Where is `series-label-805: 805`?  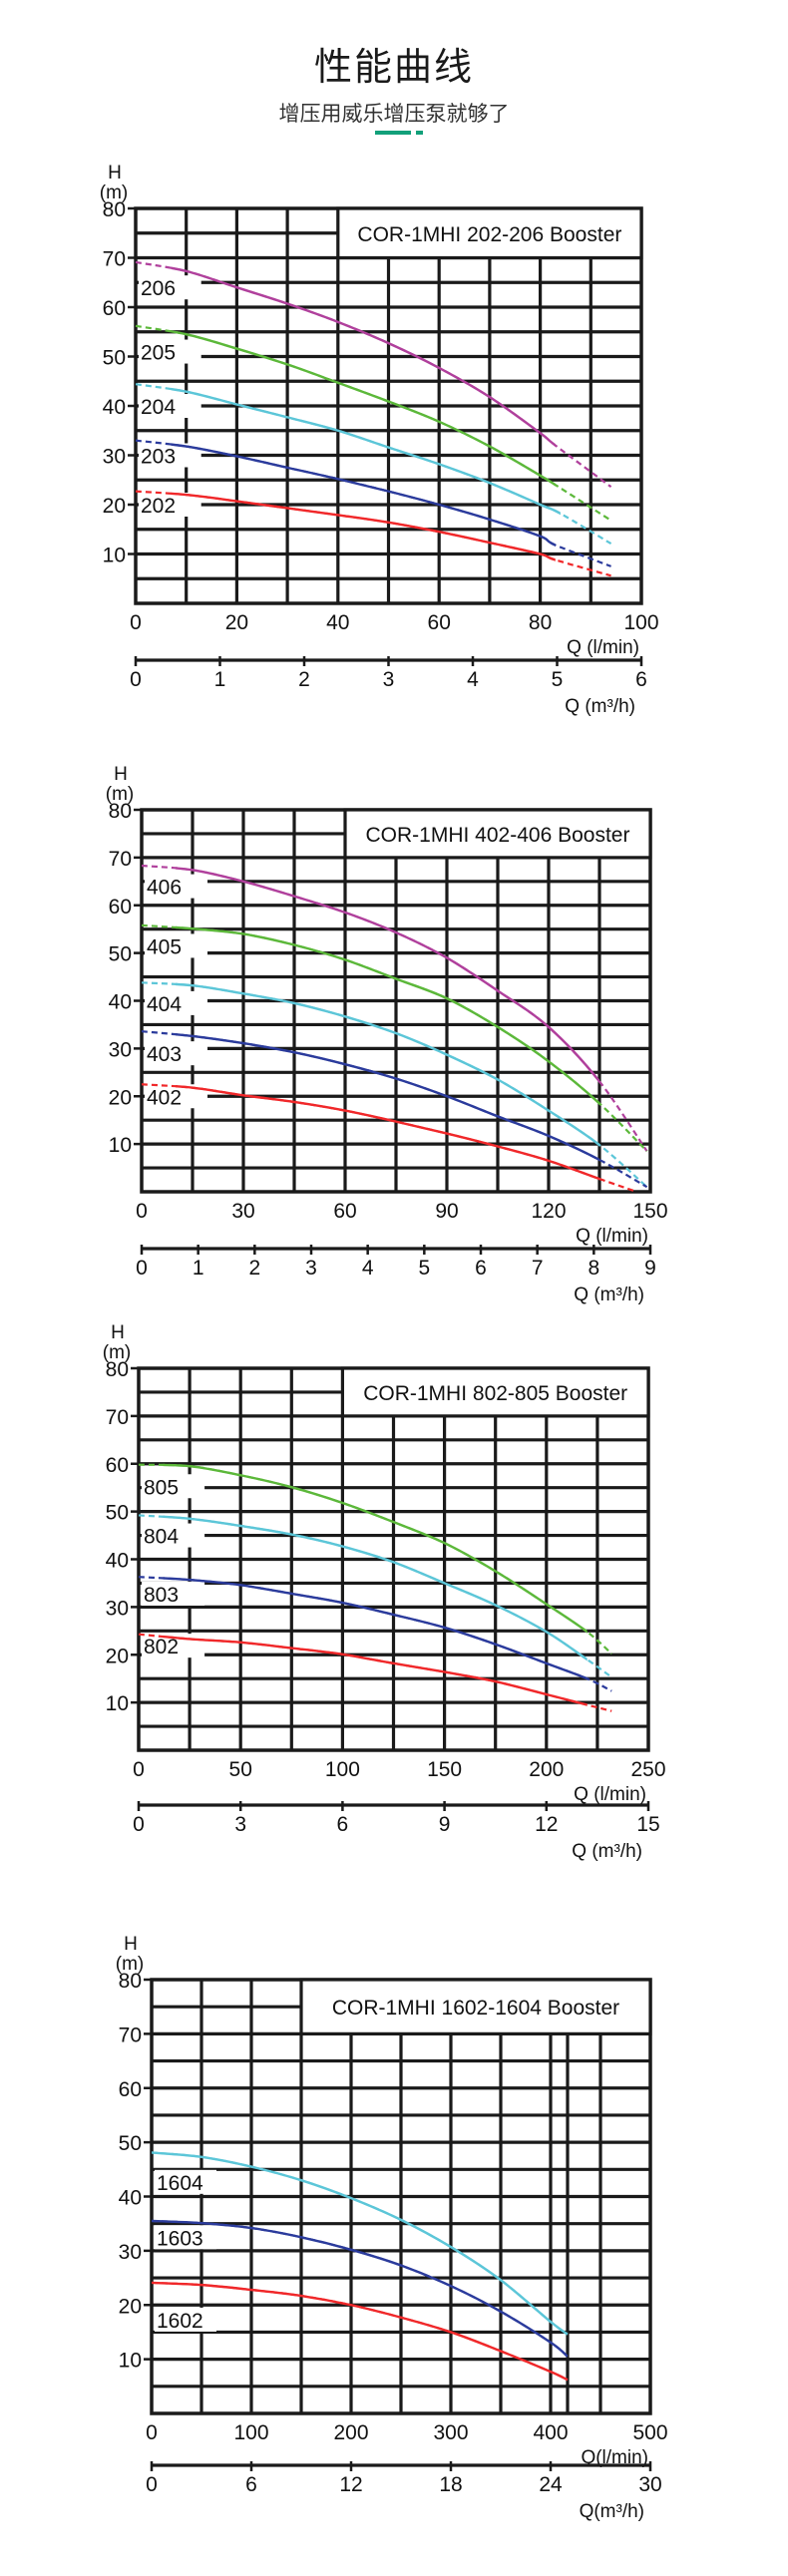 series-label-805: 805 is located at coordinates (162, 1487).